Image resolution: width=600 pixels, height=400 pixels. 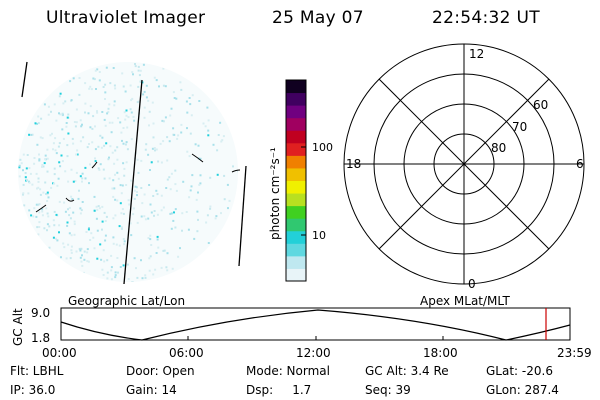 I want to click on apex-label: Apex MLat/MLT, so click(x=465, y=301).